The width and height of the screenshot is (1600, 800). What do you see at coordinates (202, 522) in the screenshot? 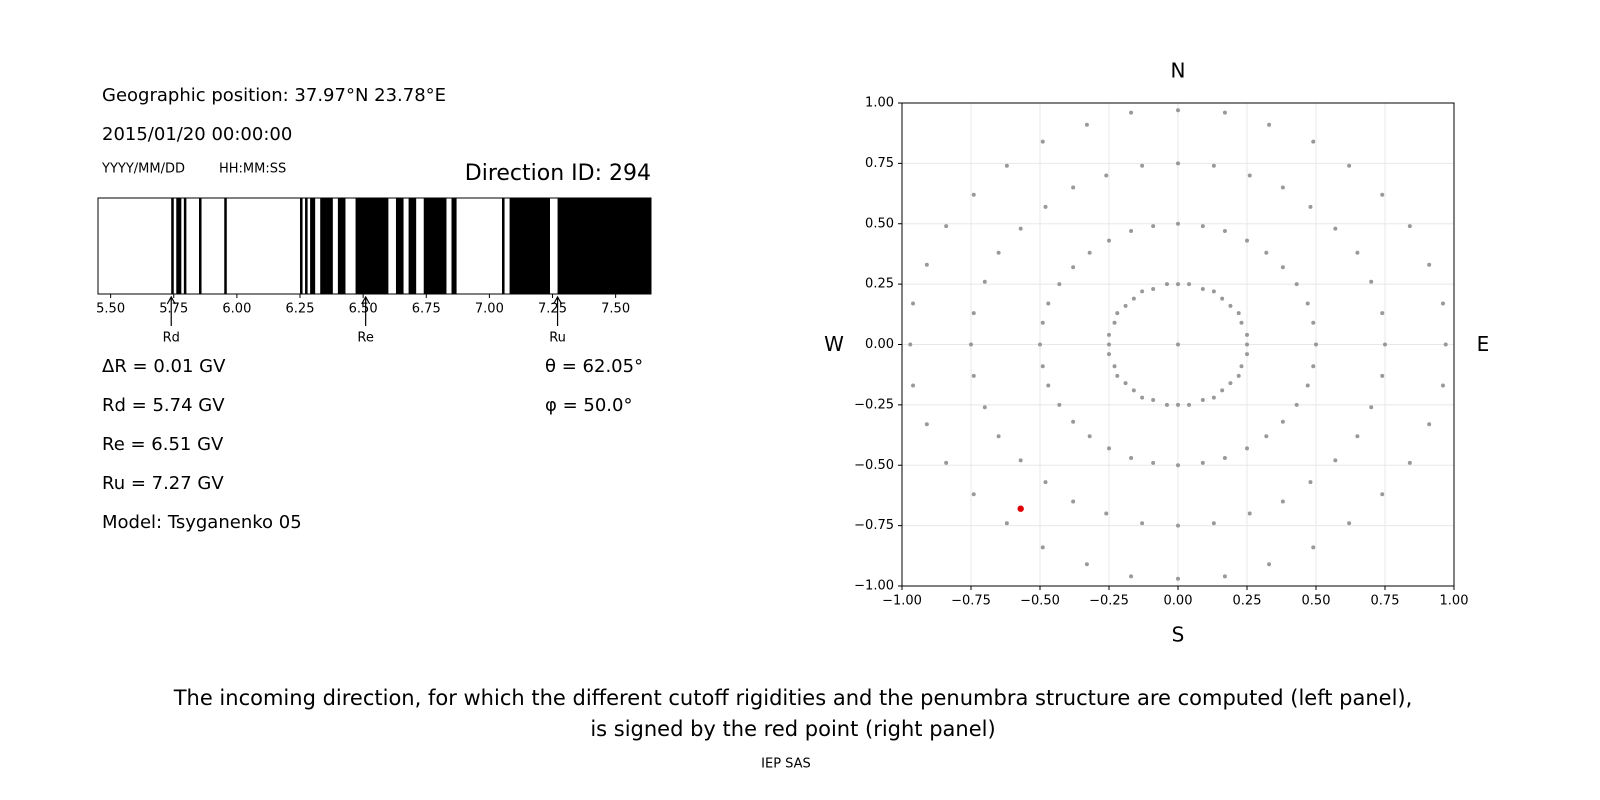
I see `result: Model: Tsyganenko 05` at bounding box center [202, 522].